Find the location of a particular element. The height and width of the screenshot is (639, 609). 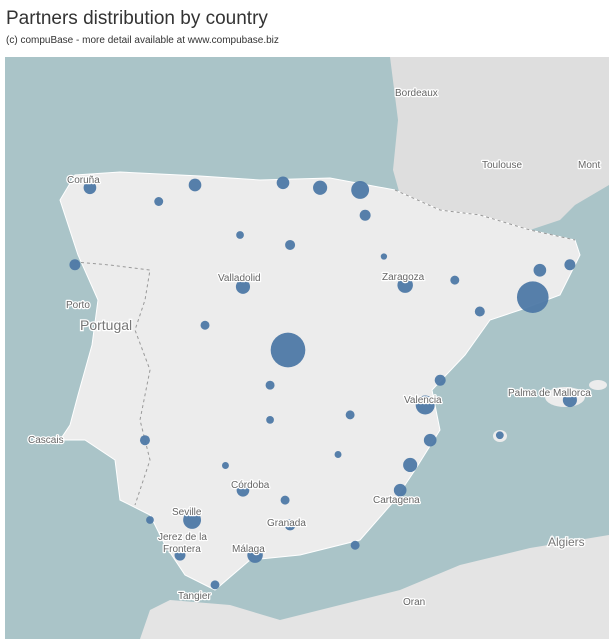

place-label: Cartagena is located at coordinates (396, 500).